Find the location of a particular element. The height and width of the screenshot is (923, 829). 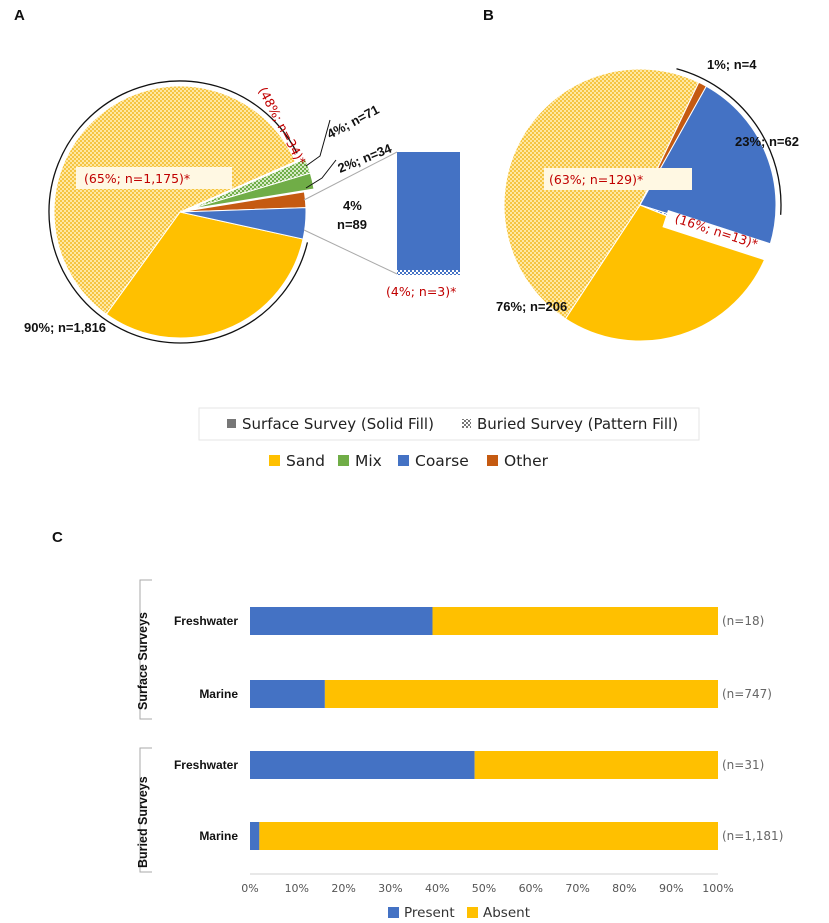

pie-a-coarse-bar-buried is located at coordinates (428, 272).